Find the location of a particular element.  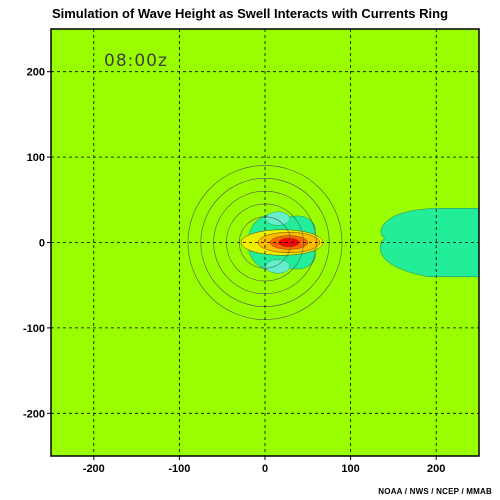

upper-side-band-blob is located at coordinates (278, 218).